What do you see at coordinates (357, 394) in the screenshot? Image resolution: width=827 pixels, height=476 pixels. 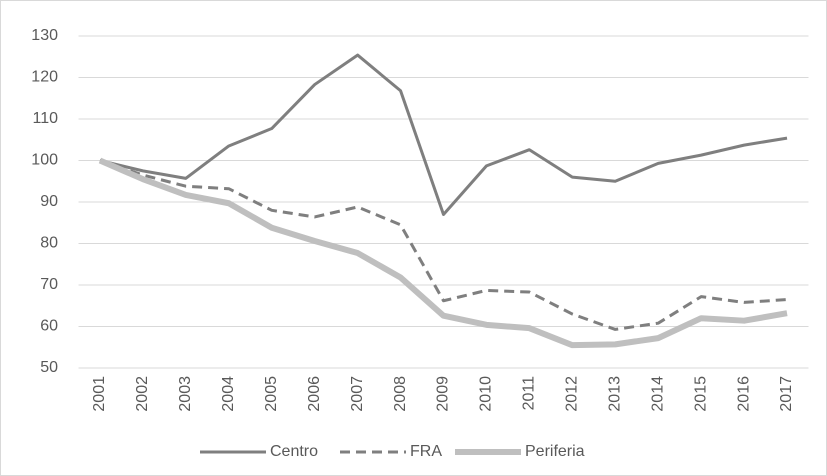 I see `x-tick-label: 2007` at bounding box center [357, 394].